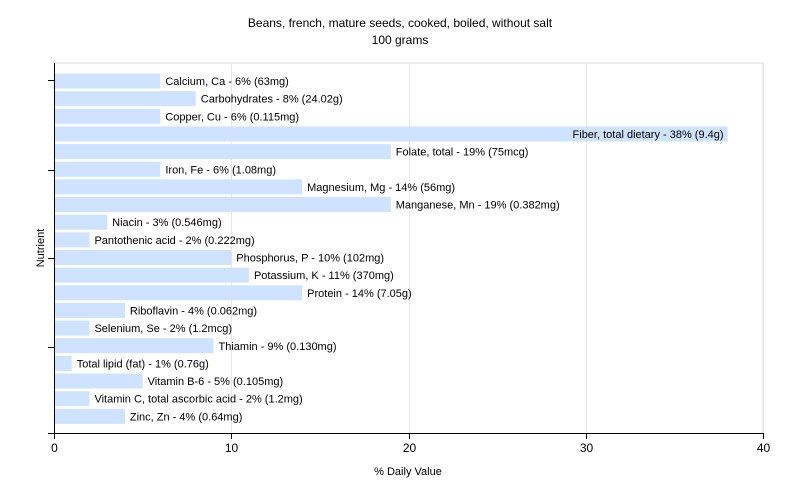  I want to click on bar-label: Protein - 14% (7.05g), so click(359, 294).